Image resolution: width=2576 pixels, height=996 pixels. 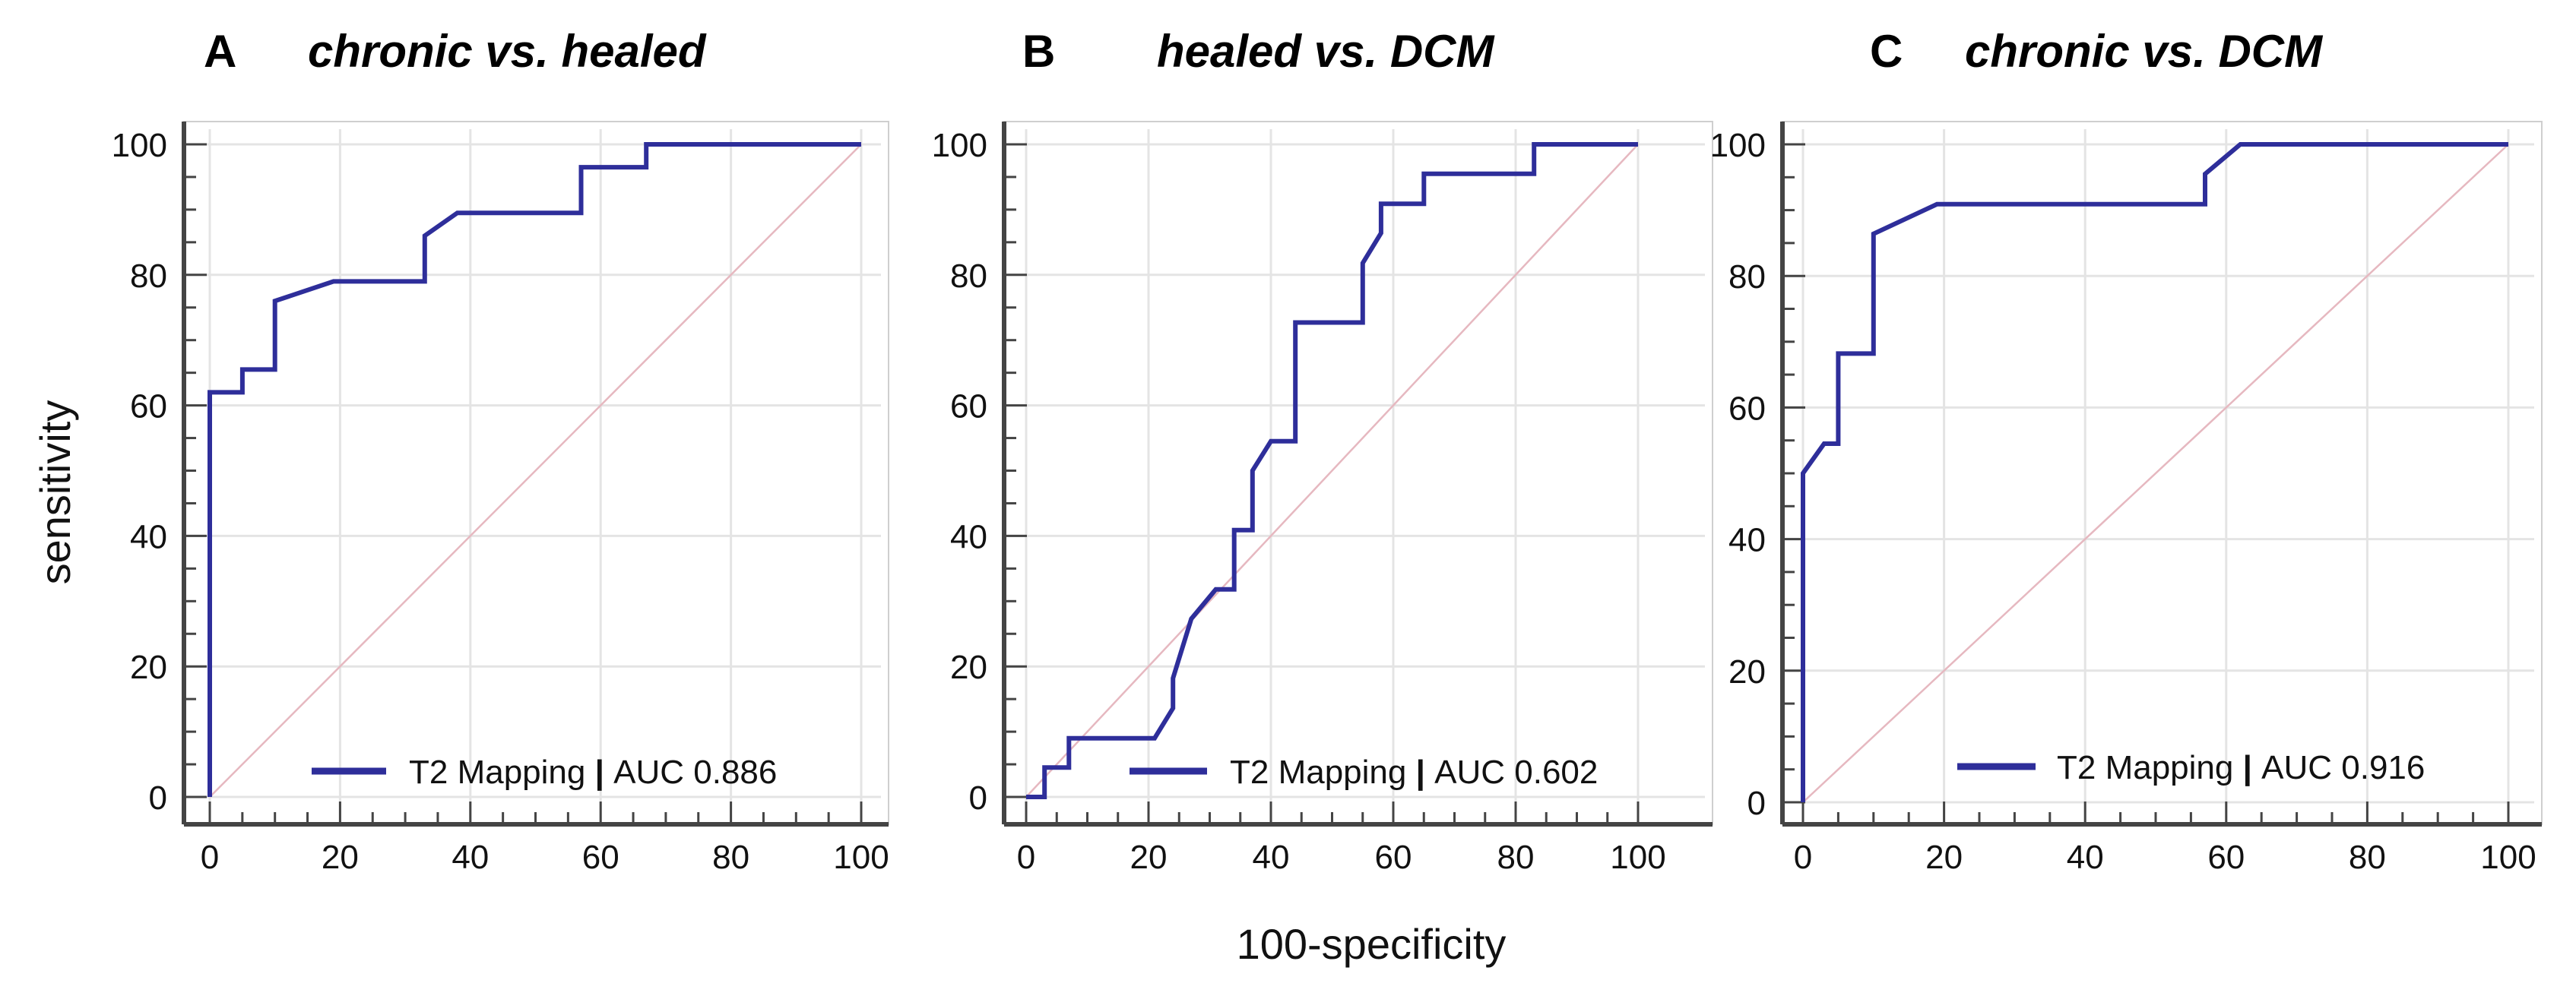 What do you see at coordinates (1887, 51) in the screenshot?
I see `panel-letter: C` at bounding box center [1887, 51].